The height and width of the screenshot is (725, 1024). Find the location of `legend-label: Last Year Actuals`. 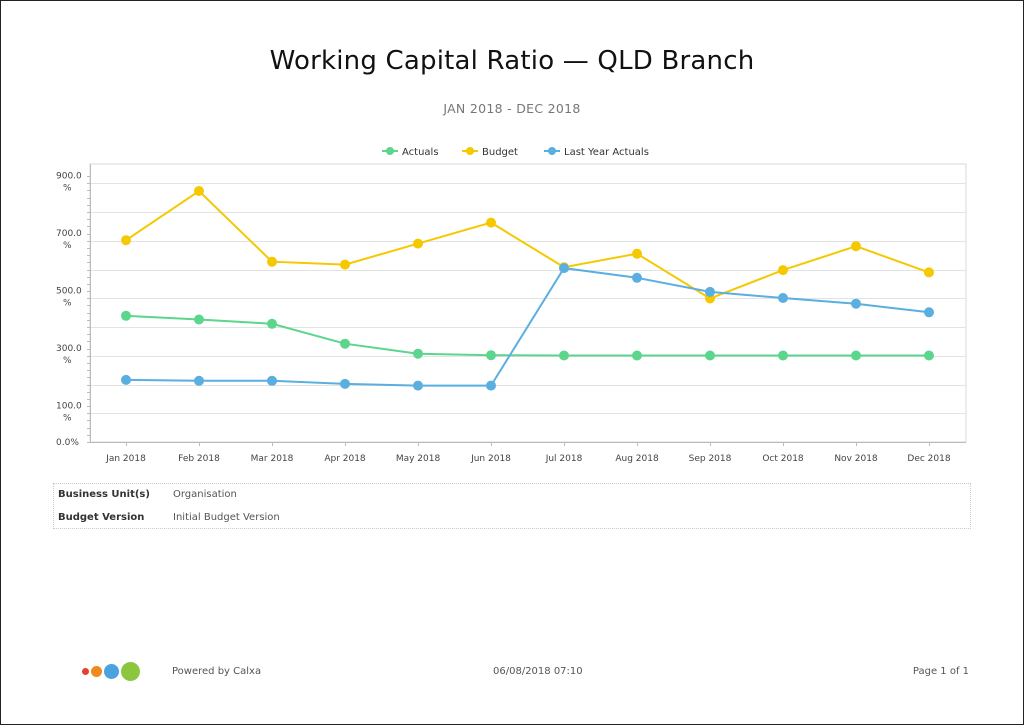

legend-label: Last Year Actuals is located at coordinates (606, 152).